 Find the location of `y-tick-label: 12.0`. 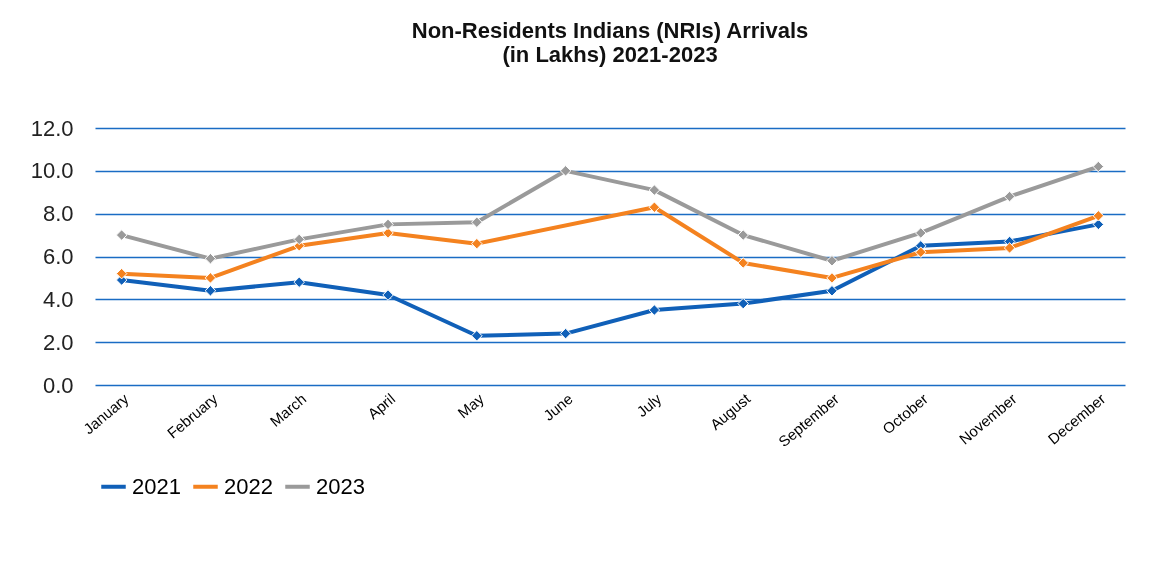

y-tick-label: 12.0 is located at coordinates (52, 128).